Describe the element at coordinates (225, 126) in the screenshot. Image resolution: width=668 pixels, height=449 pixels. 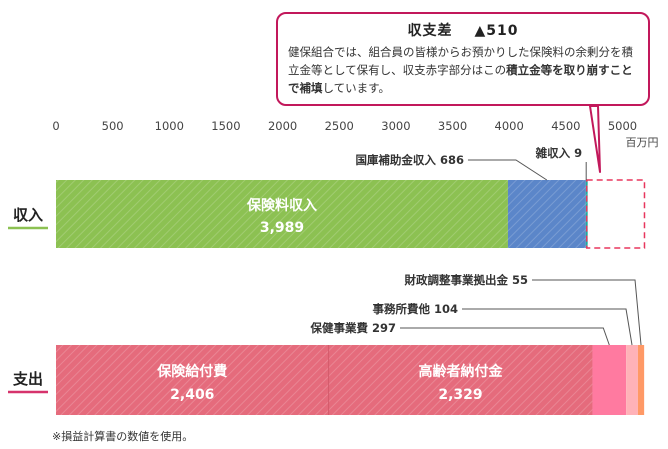
I see `tick-label: 1500` at that location.